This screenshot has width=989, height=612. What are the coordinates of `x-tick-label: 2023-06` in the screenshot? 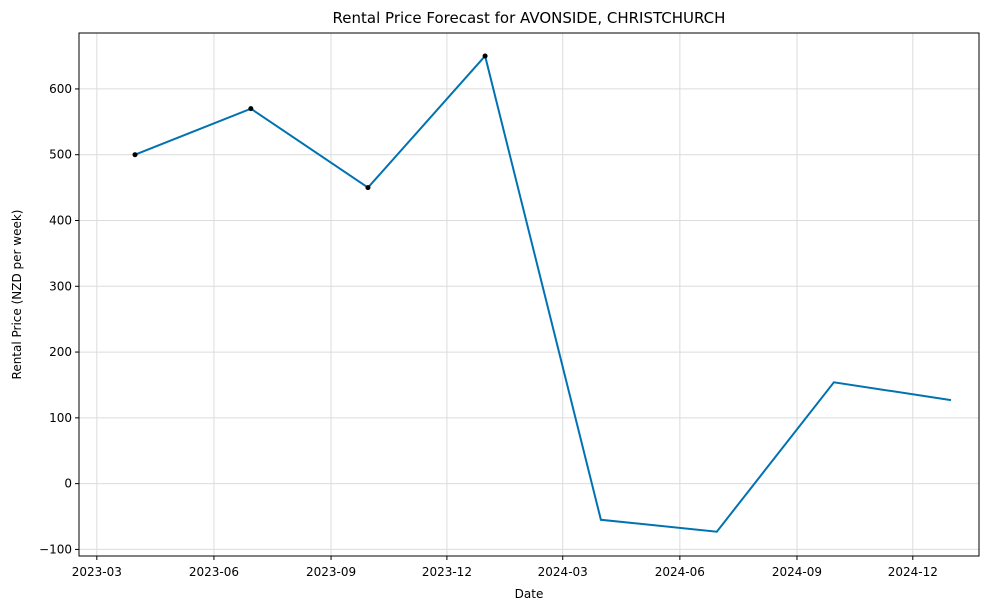 It's located at (214, 572).